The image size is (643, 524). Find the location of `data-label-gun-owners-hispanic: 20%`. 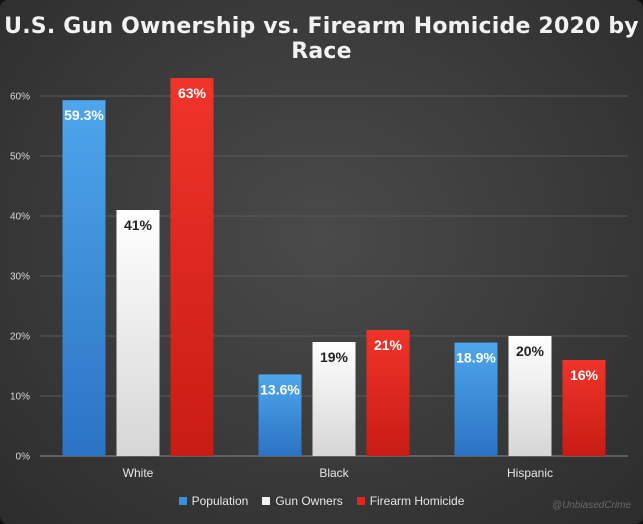

data-label-gun-owners-hispanic: 20% is located at coordinates (530, 351).